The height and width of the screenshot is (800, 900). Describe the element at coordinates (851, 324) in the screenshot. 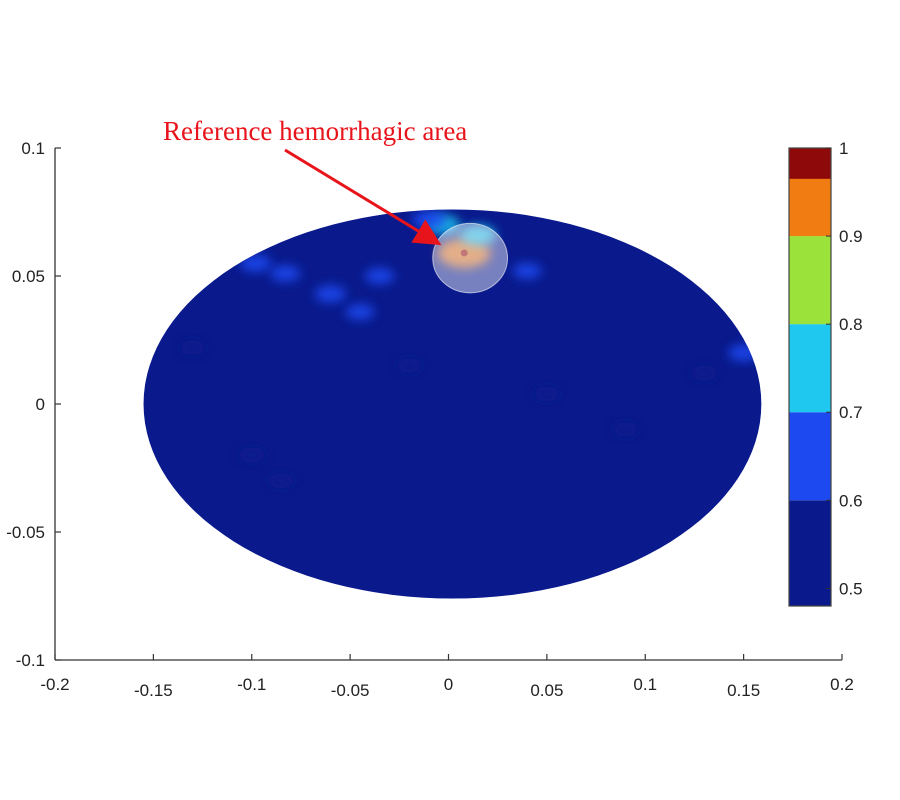

I see `colorbar-tick-label: 0.8` at that location.